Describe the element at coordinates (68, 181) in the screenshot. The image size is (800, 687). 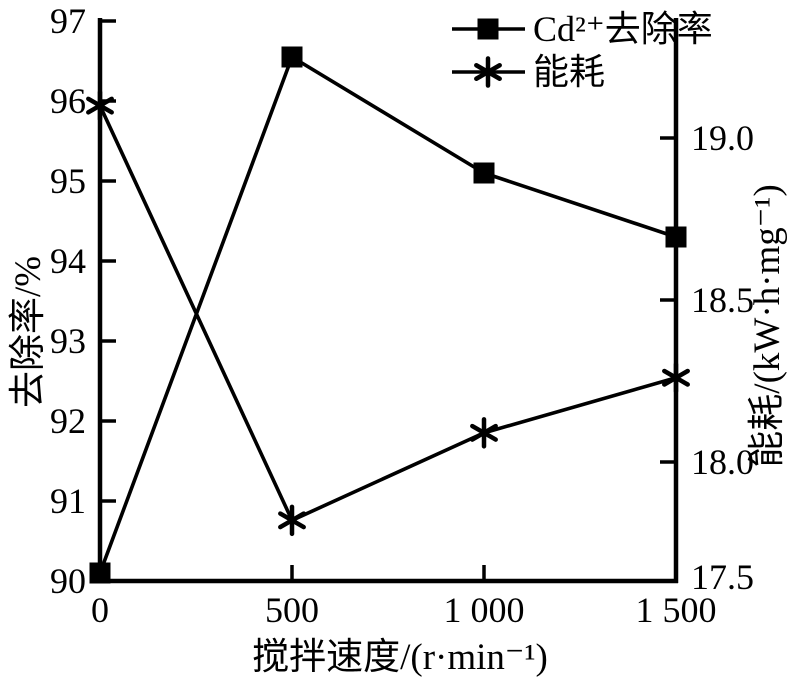
I see `left-axis-tick-label: 95` at that location.